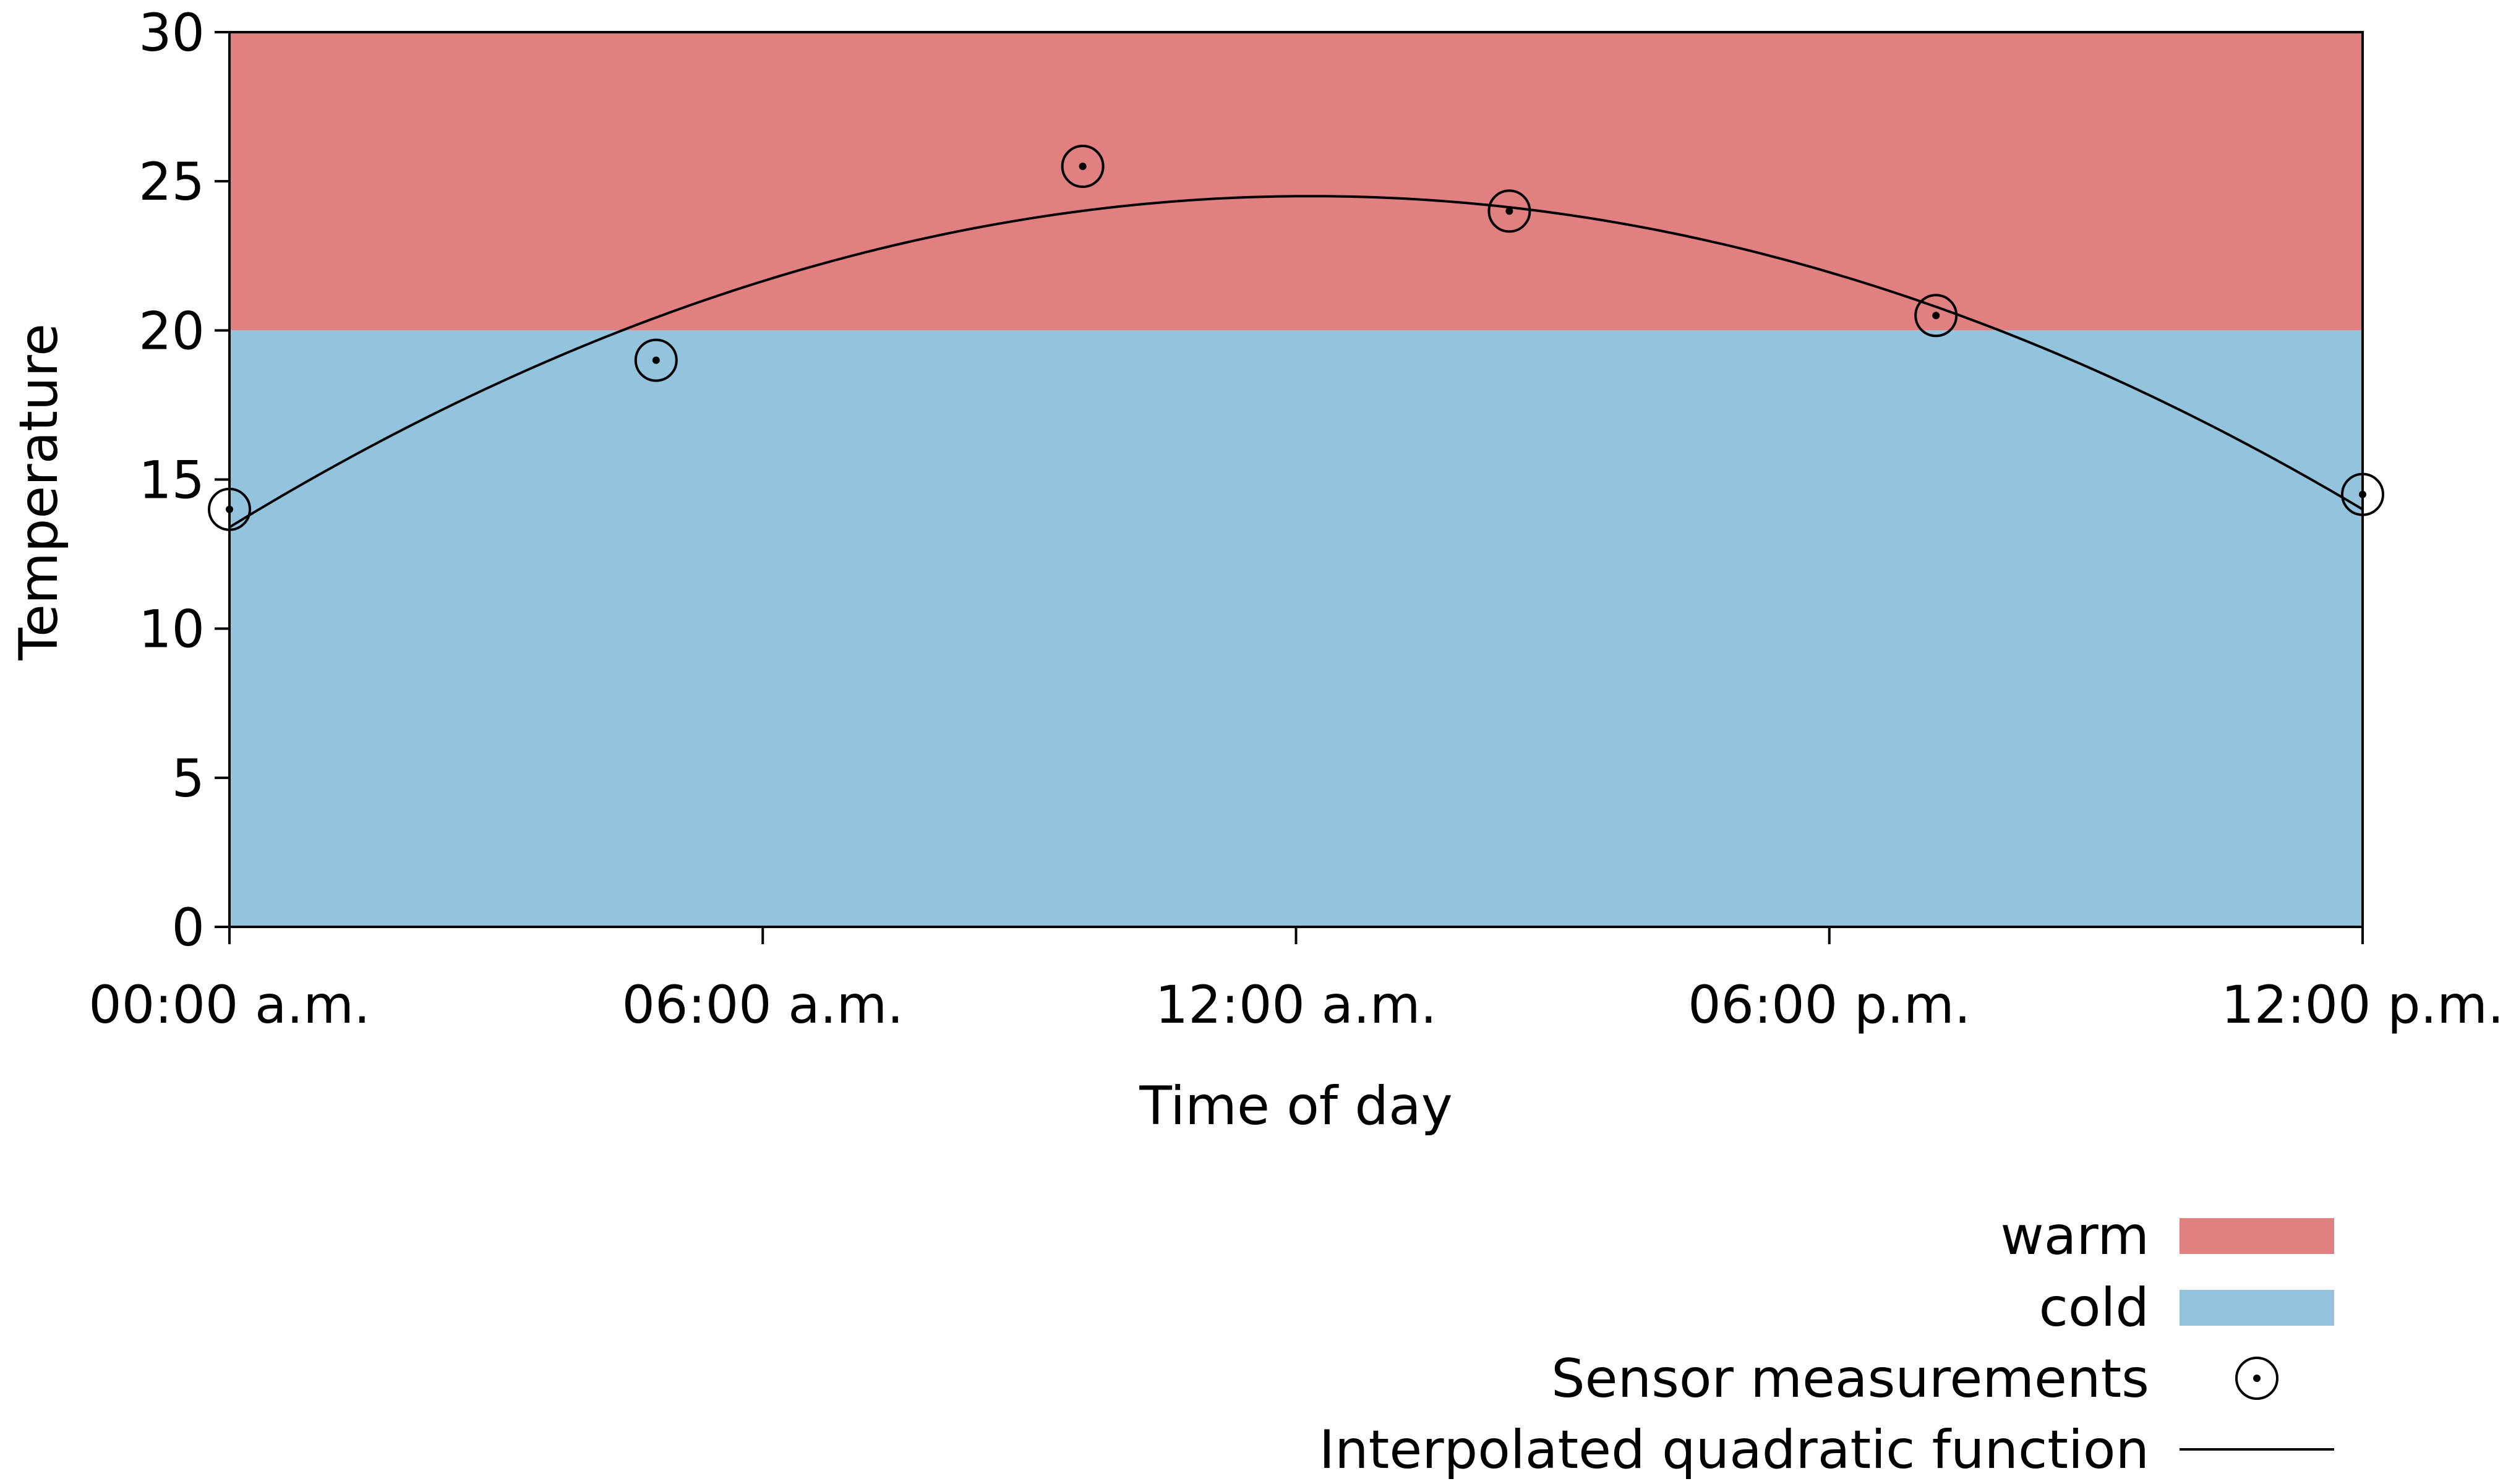  Describe the element at coordinates (39, 492) in the screenshot. I see `y-axis-label: Temperature` at that location.